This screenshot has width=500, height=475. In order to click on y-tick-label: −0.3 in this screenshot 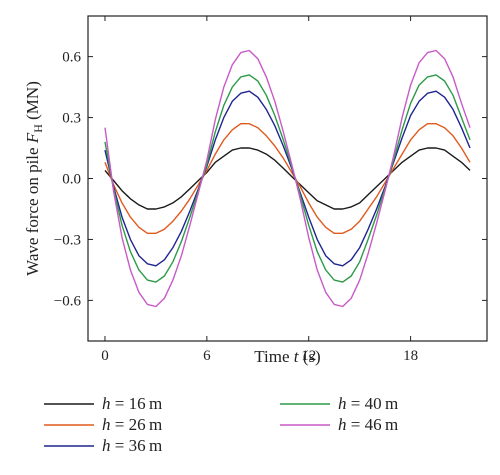, I will do `click(67, 240)`.